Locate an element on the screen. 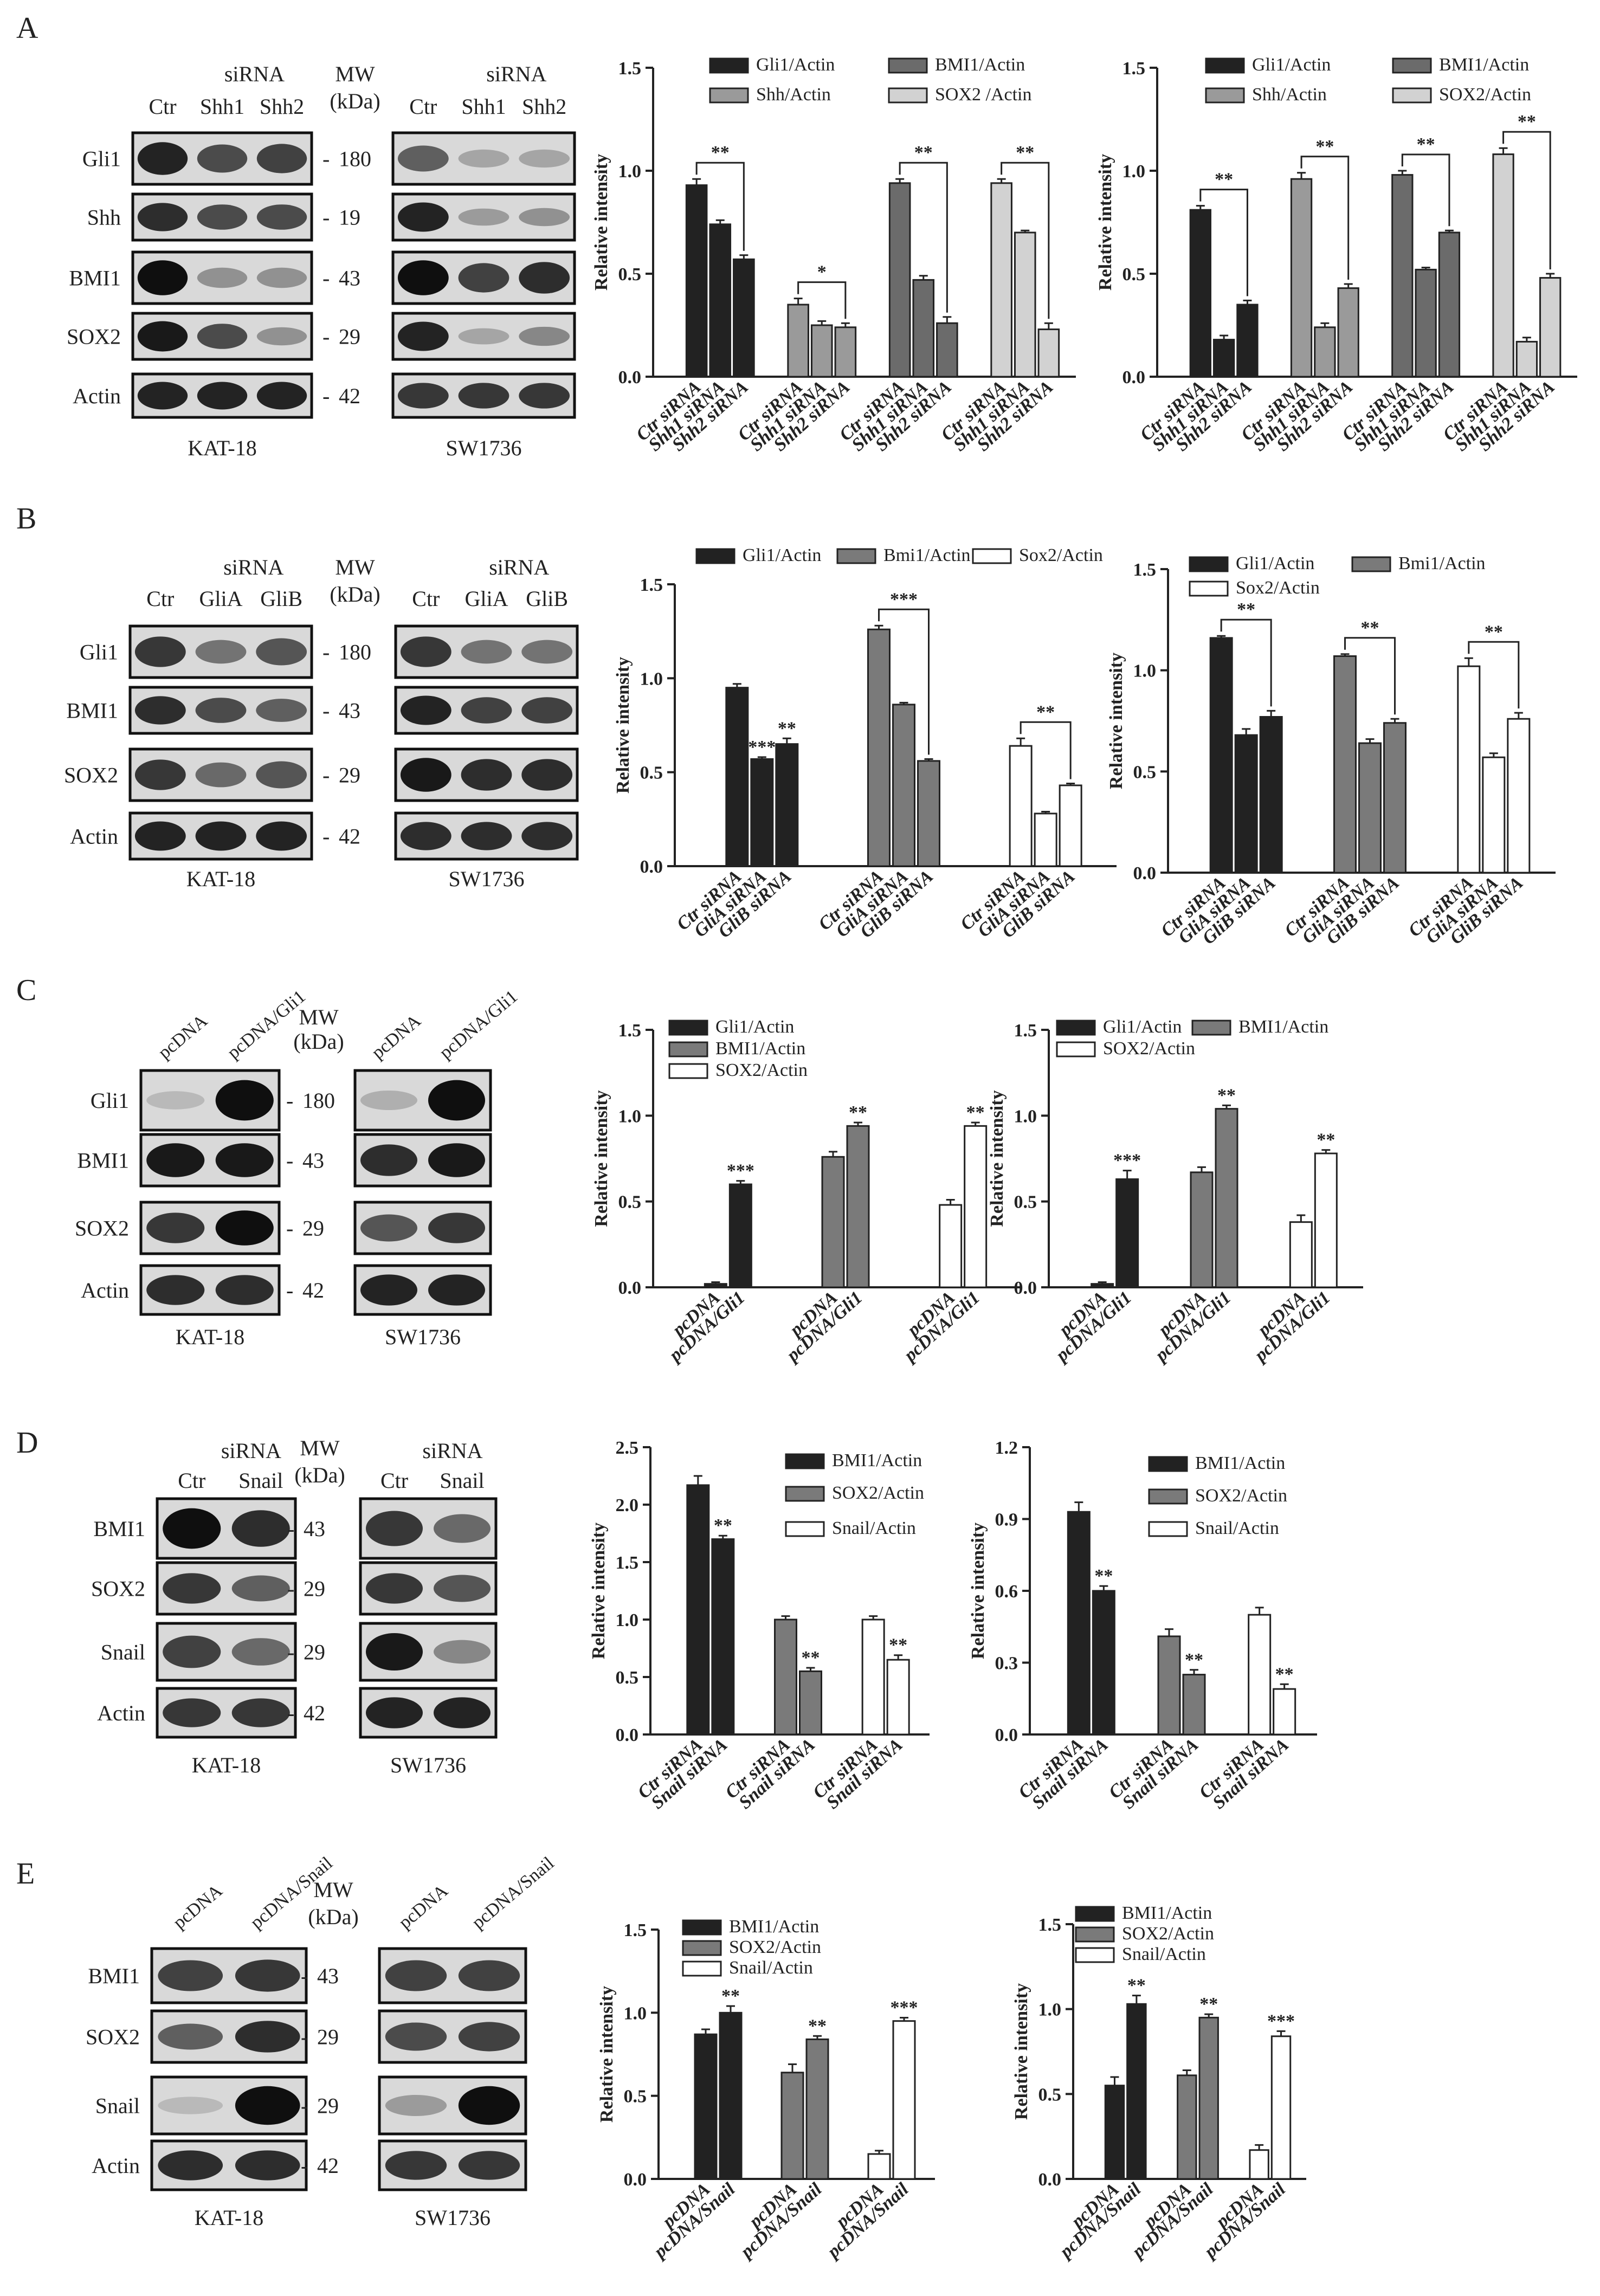  protein-label: Snail is located at coordinates (123, 1652).